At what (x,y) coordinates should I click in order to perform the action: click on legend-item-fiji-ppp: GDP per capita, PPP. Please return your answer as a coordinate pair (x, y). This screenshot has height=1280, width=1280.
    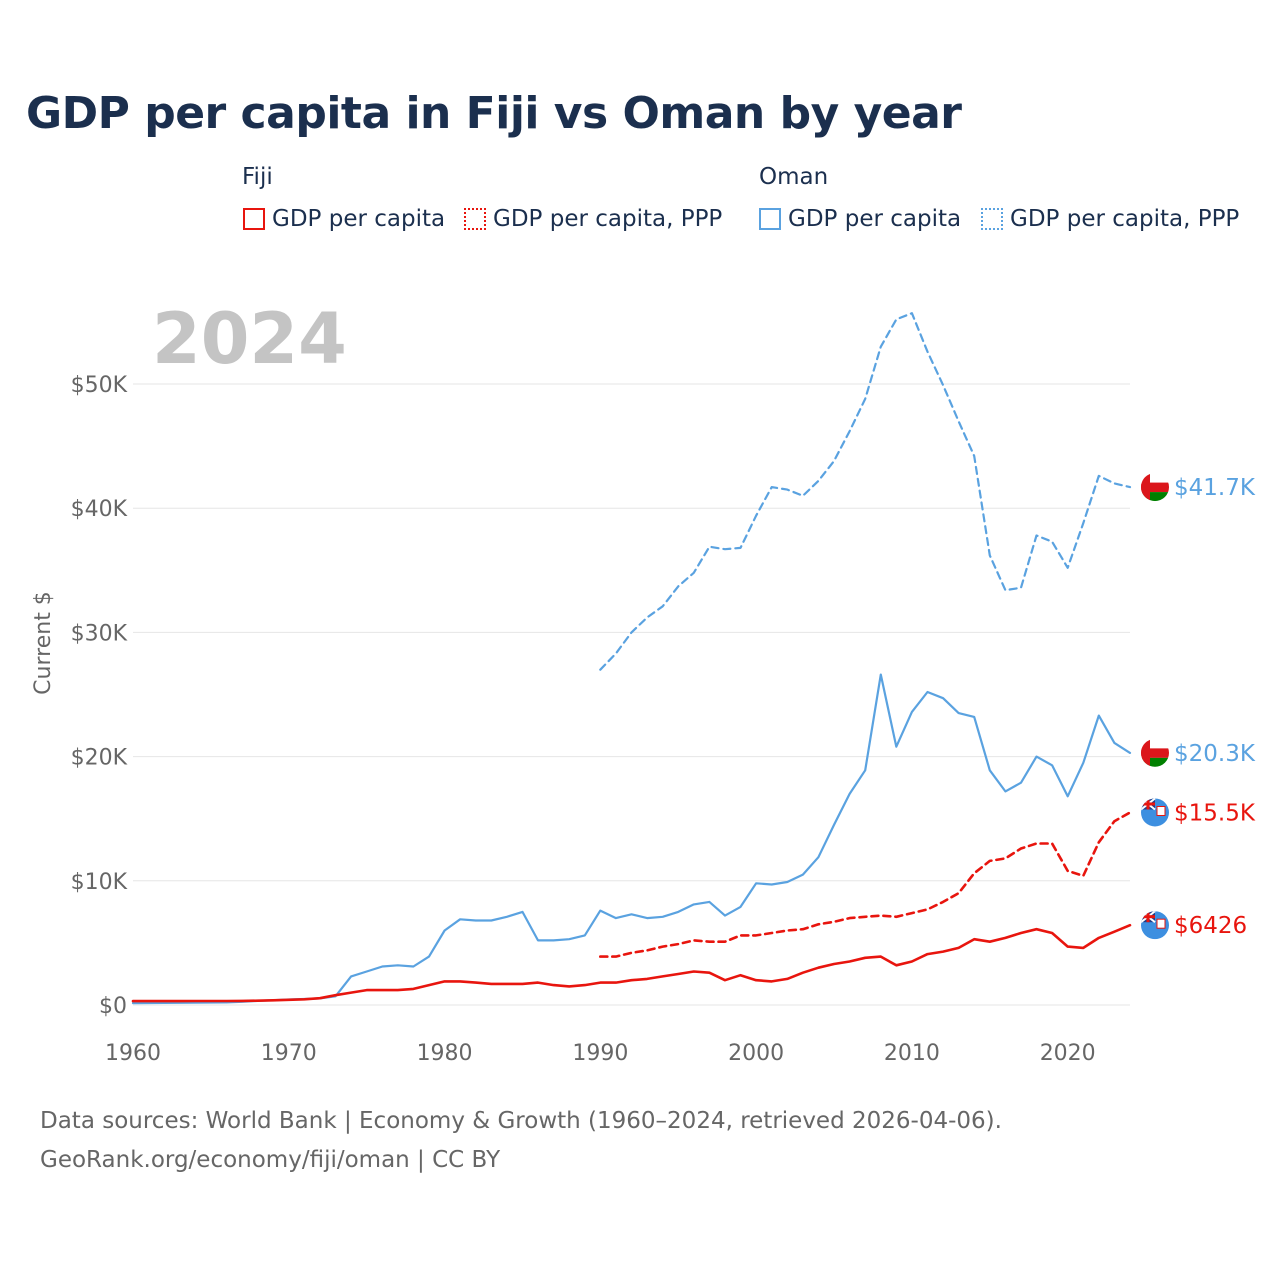
    Looking at the image, I should click on (593, 219).